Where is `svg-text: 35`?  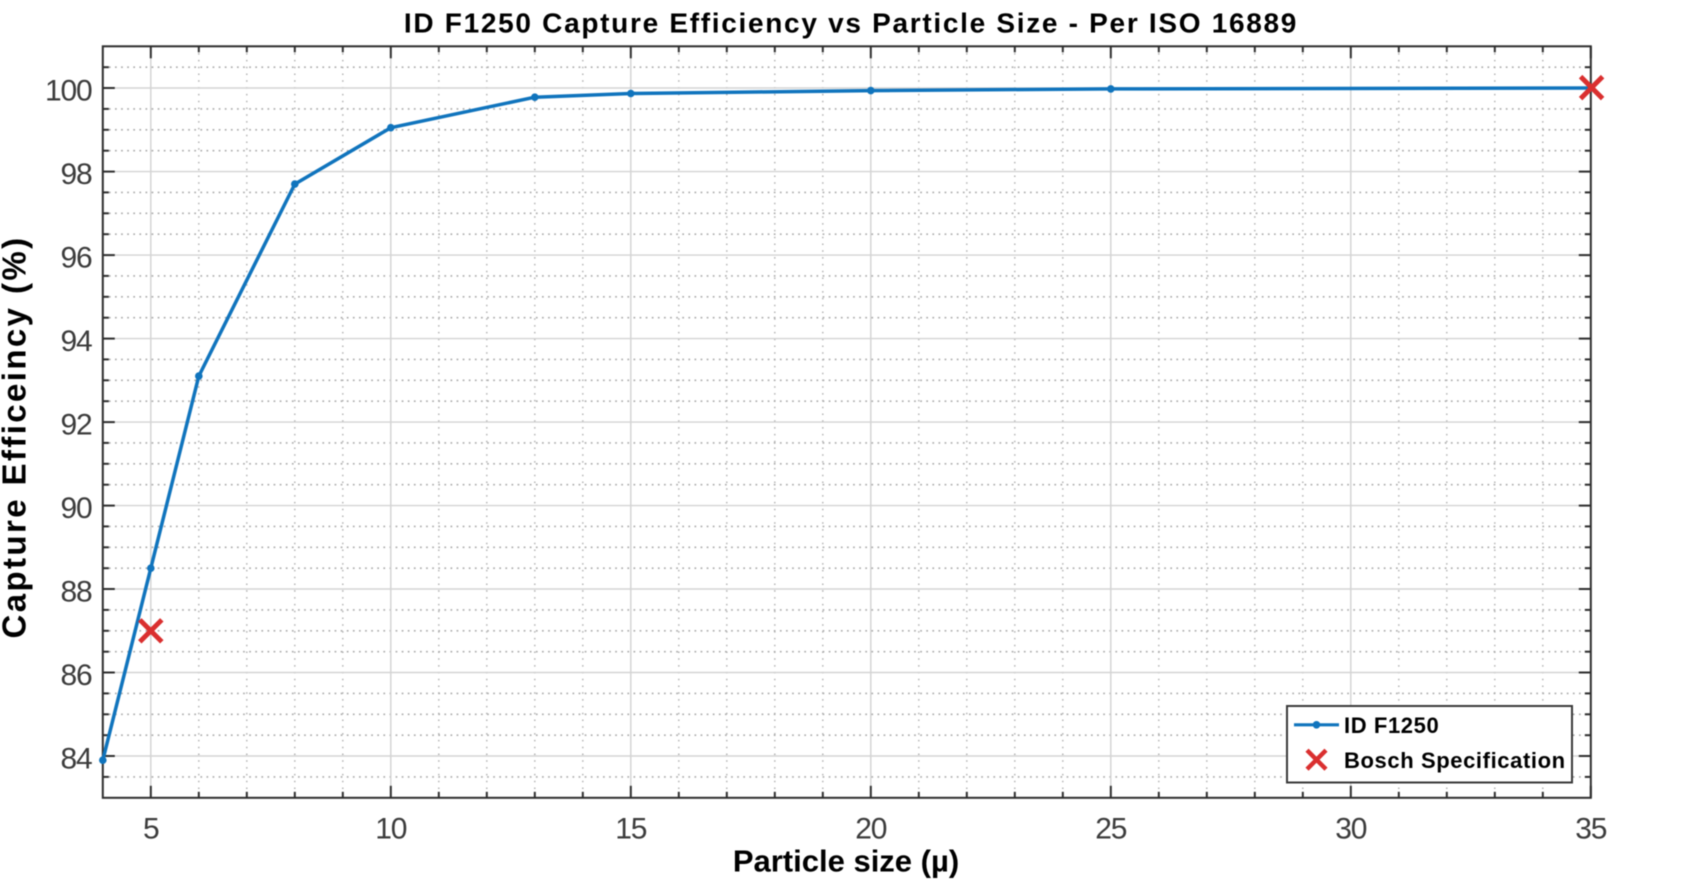 svg-text: 35 is located at coordinates (1590, 829).